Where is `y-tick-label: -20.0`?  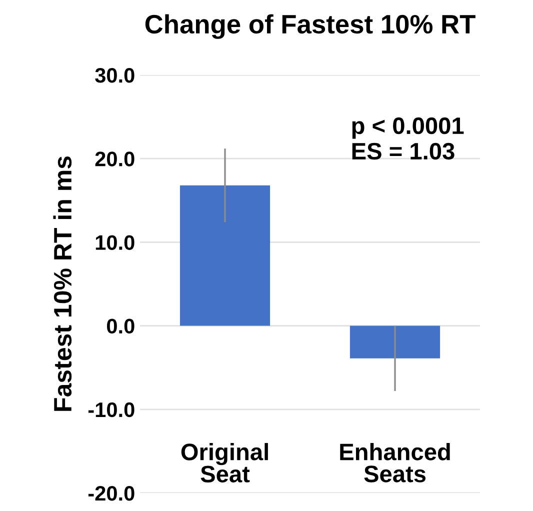
y-tick-label: -20.0 is located at coordinates (111, 493).